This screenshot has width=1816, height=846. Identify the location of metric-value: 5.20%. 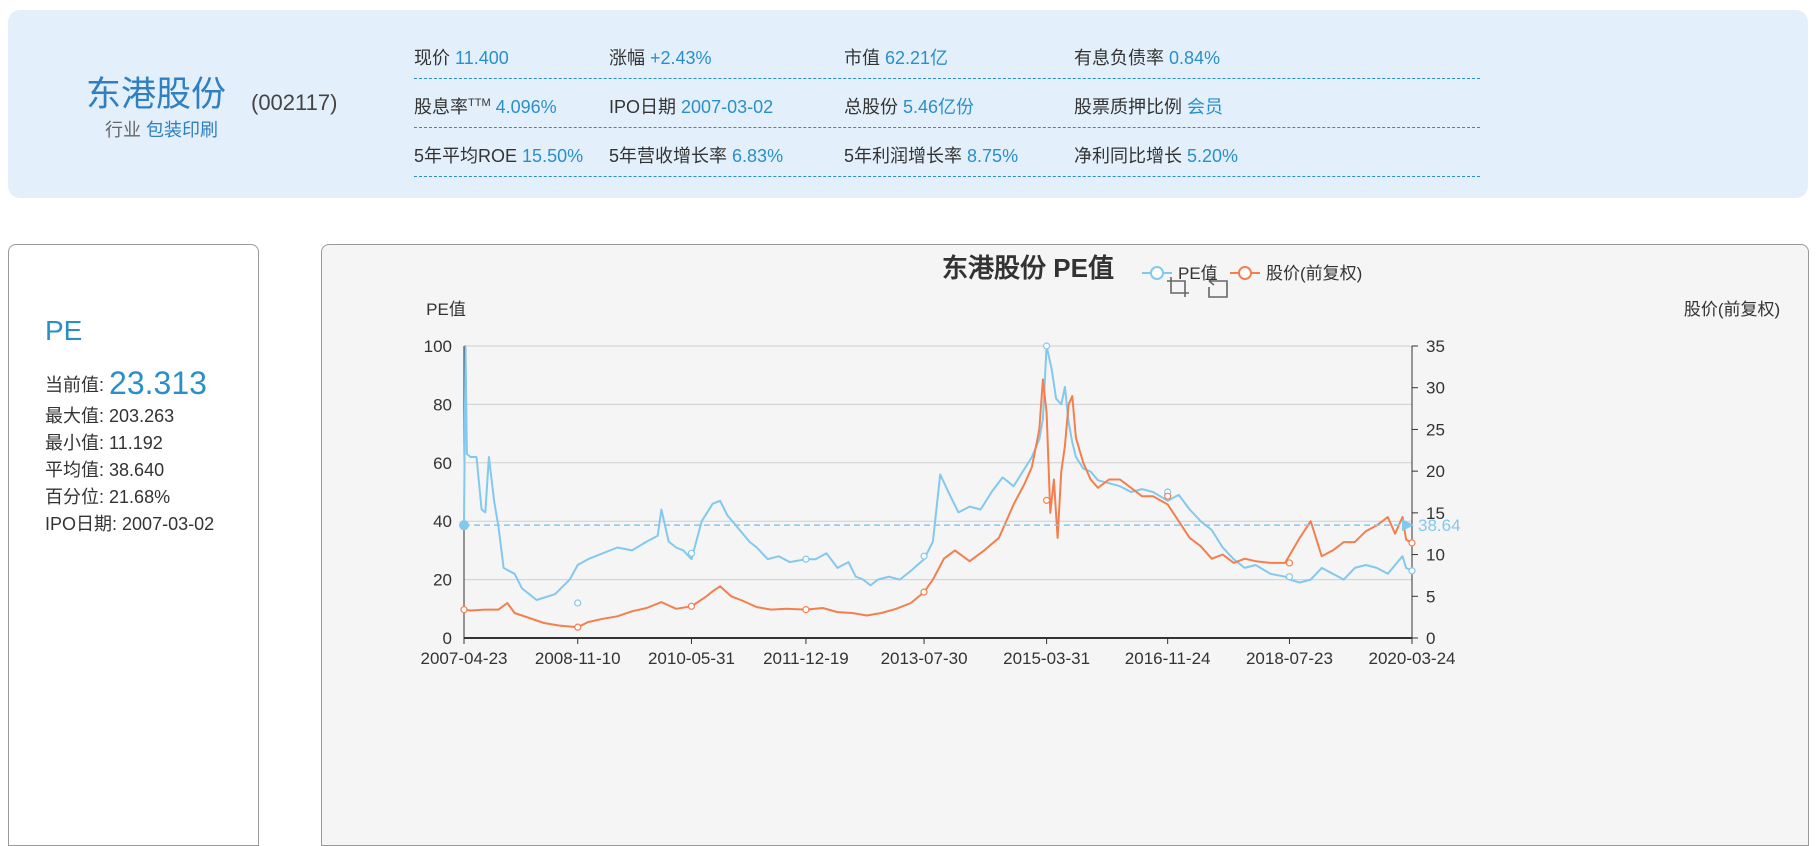
(1213, 156).